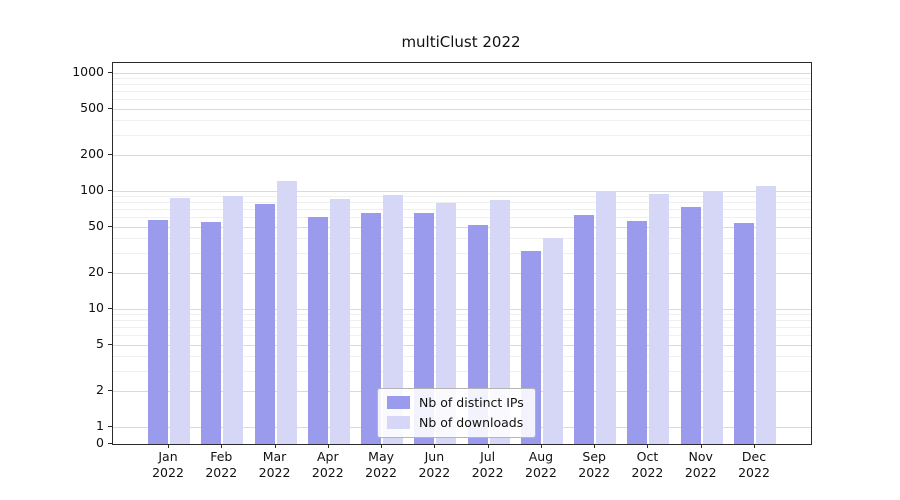 The height and width of the screenshot is (500, 900). What do you see at coordinates (594, 456) in the screenshot?
I see `x-tick-month: Sep` at bounding box center [594, 456].